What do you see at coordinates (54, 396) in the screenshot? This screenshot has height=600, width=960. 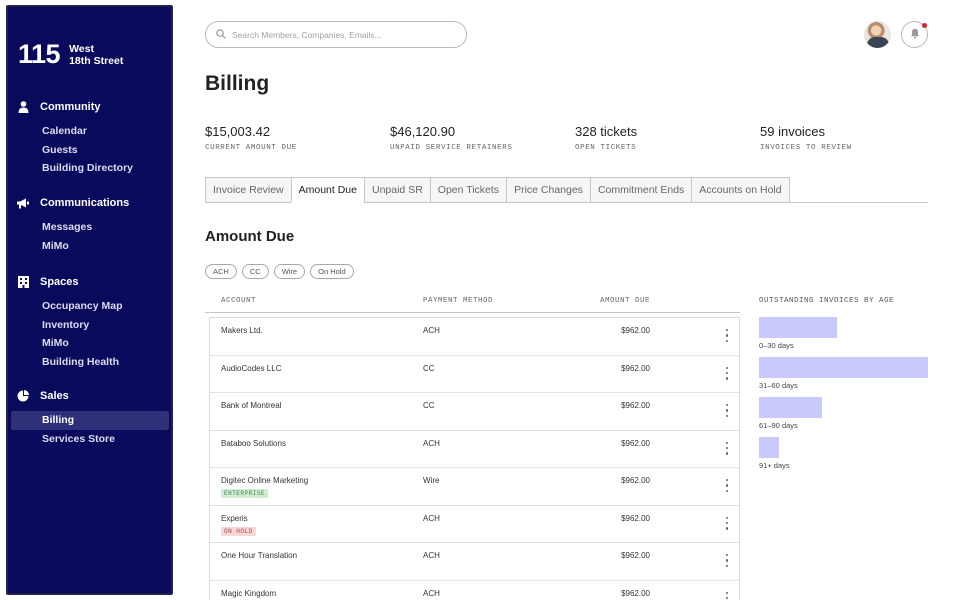 I see `section-title-sales: Sales` at bounding box center [54, 396].